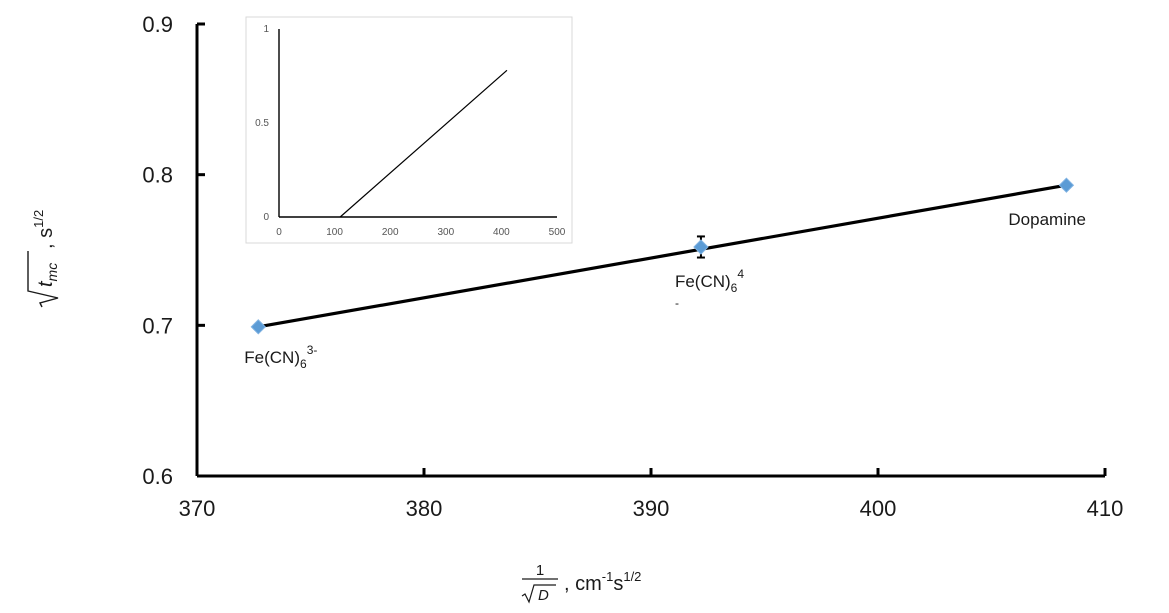 The height and width of the screenshot is (613, 1169). I want to click on inset-y-tick-label: 0.5, so click(262, 123).